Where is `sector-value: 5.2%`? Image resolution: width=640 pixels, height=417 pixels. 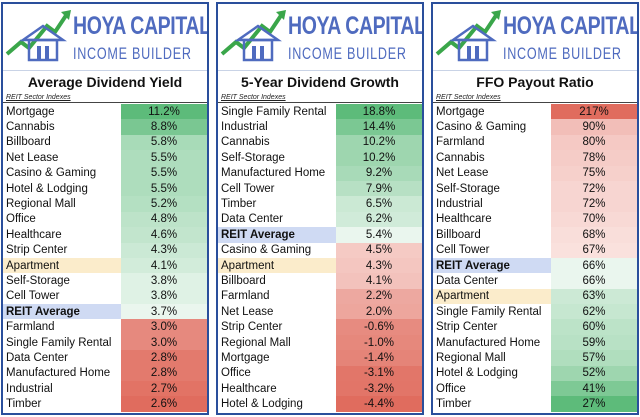 sector-value: 5.2% is located at coordinates (164, 204).